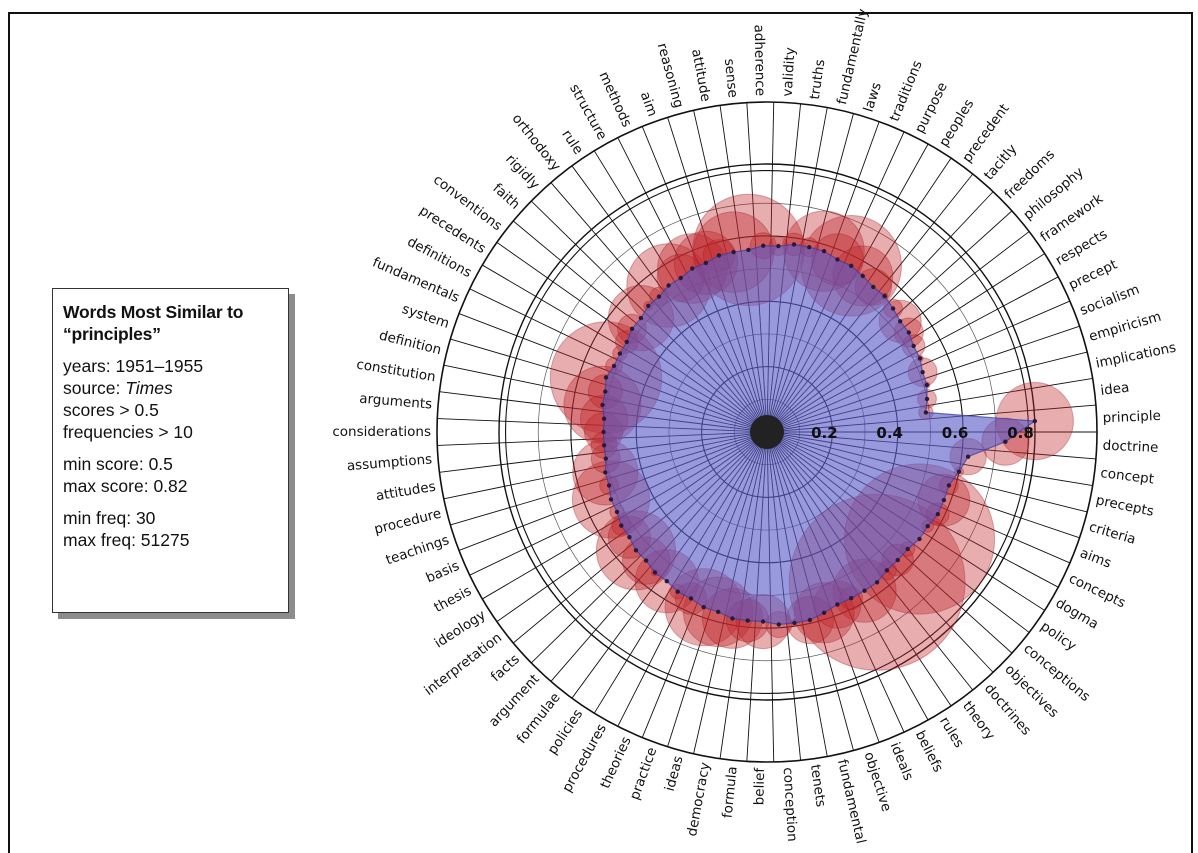 The image size is (1198, 853). What do you see at coordinates (900, 321) in the screenshot?
I see `point-philosophy` at bounding box center [900, 321].